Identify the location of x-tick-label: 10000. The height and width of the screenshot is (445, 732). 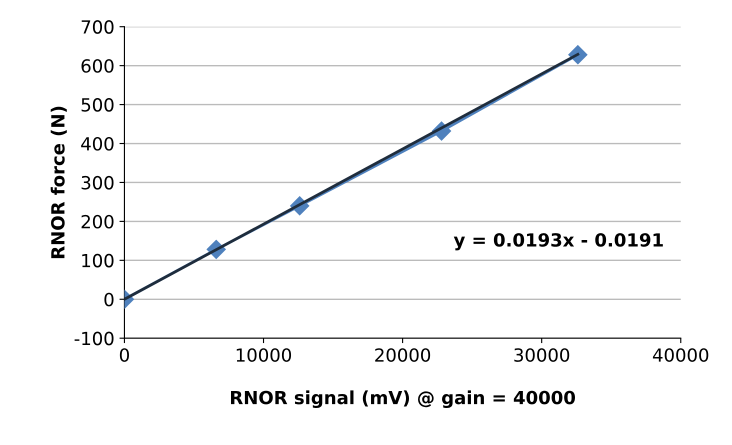
(264, 355).